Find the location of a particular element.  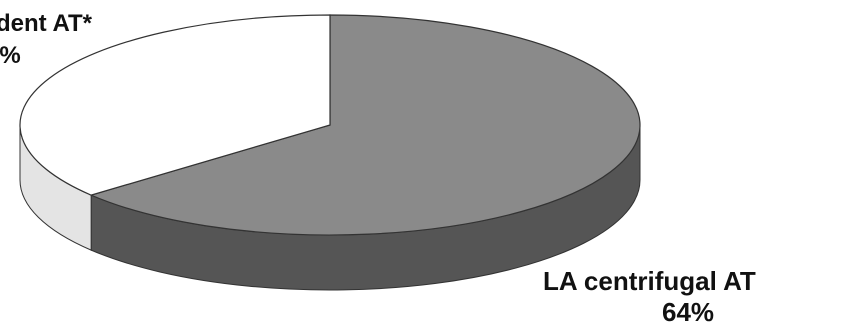

slice-percent-other: 6% is located at coordinates (10, 55).